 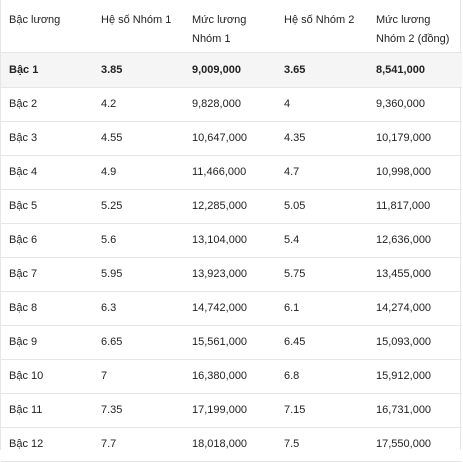 I want to click on cell-salary-2: 10,998,000, so click(x=415, y=172).